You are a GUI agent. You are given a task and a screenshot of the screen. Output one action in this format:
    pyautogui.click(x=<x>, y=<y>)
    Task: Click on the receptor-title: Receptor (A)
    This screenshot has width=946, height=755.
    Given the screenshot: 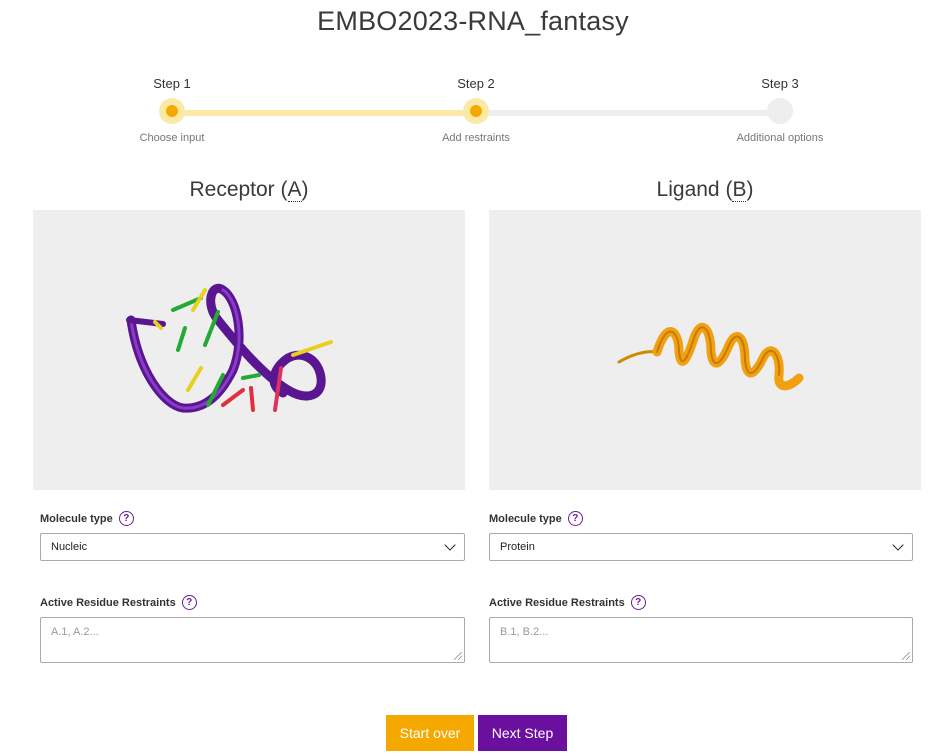 What is the action you would take?
    pyautogui.click(x=249, y=190)
    